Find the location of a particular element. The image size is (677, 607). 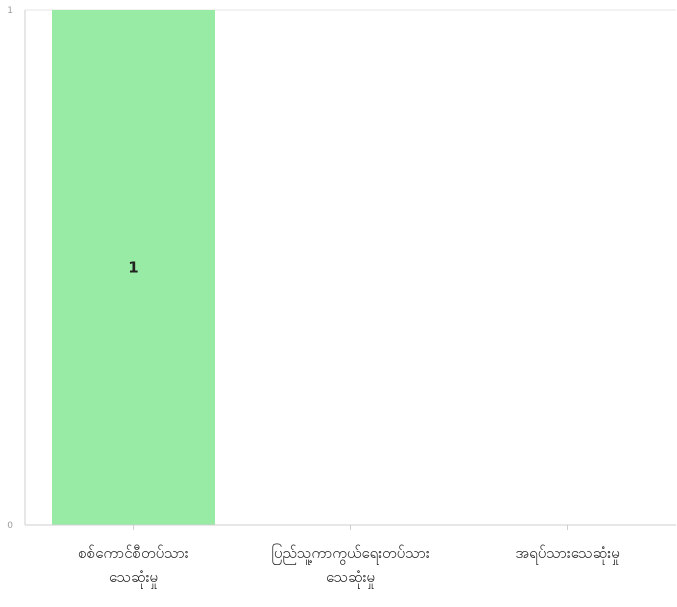

bar-data-label: 1 is located at coordinates (133, 268).